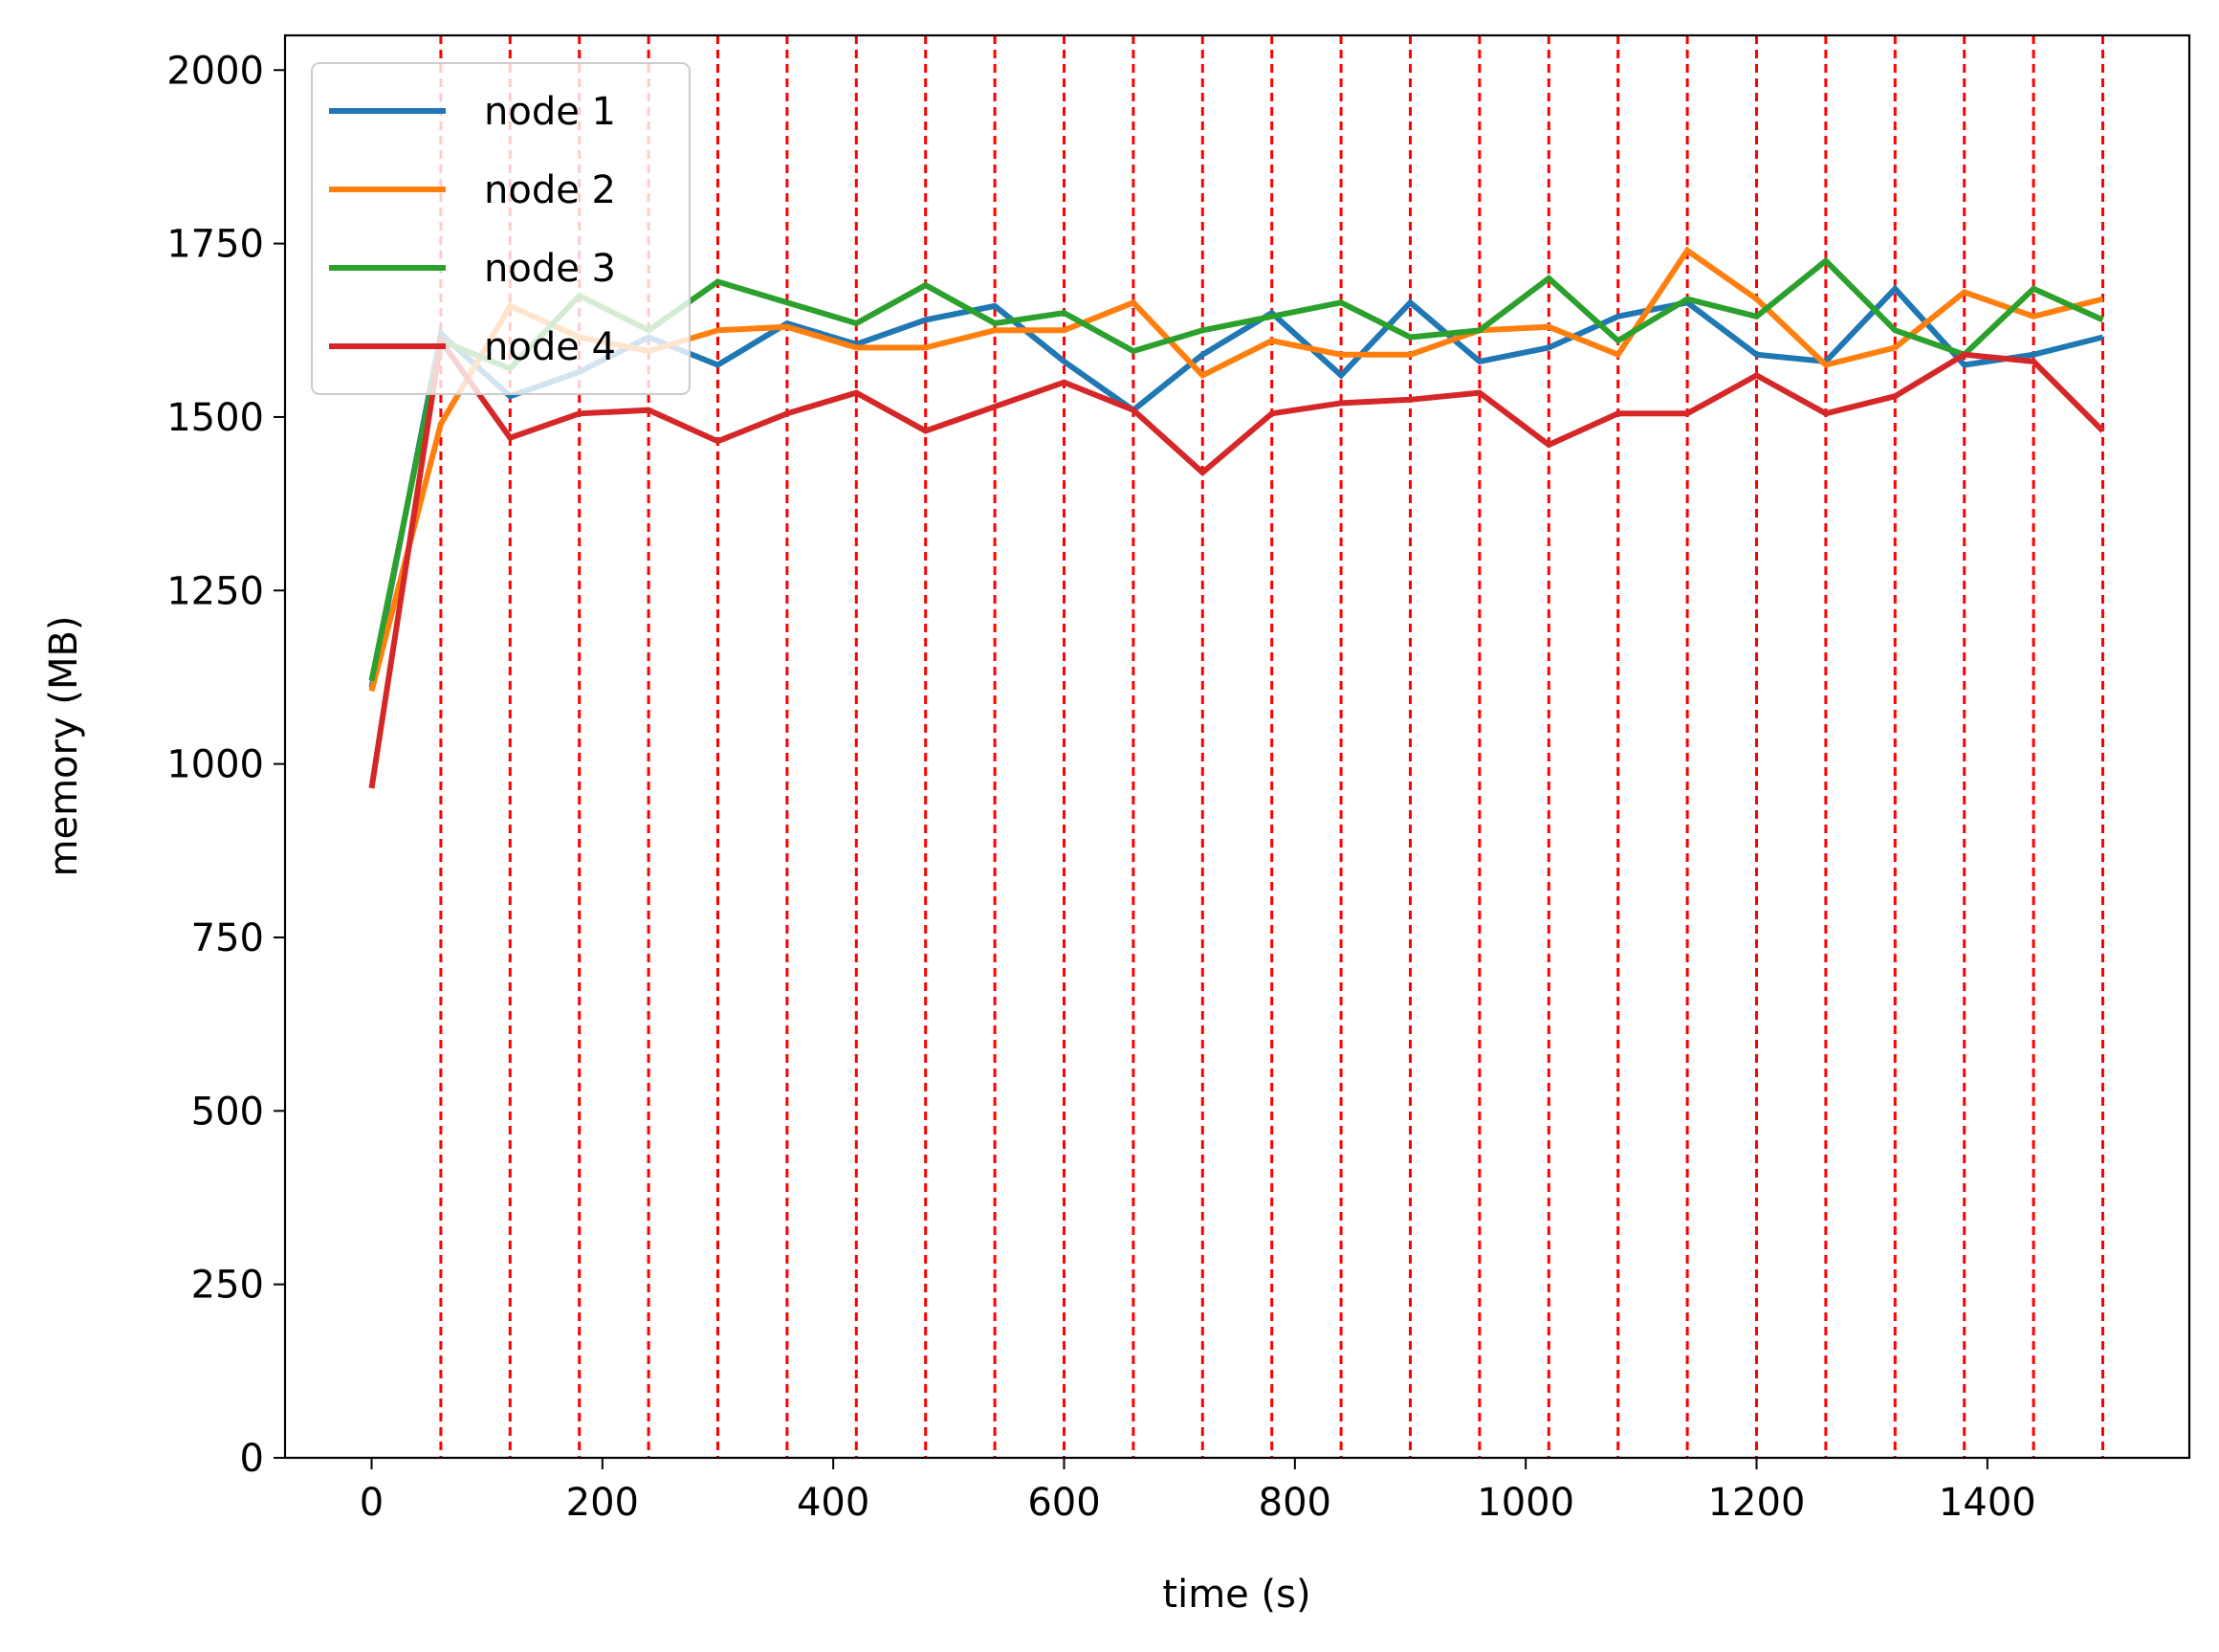 This screenshot has height=1652, width=2219. Describe the element at coordinates (550, 347) in the screenshot. I see `legend-label-node-4: node 4` at that location.